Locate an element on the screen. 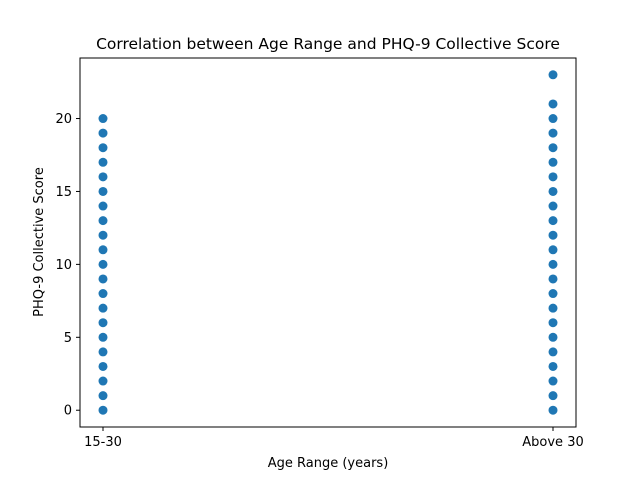 This screenshot has width=640, height=480. y-tick-label: 0 is located at coordinates (68, 411).